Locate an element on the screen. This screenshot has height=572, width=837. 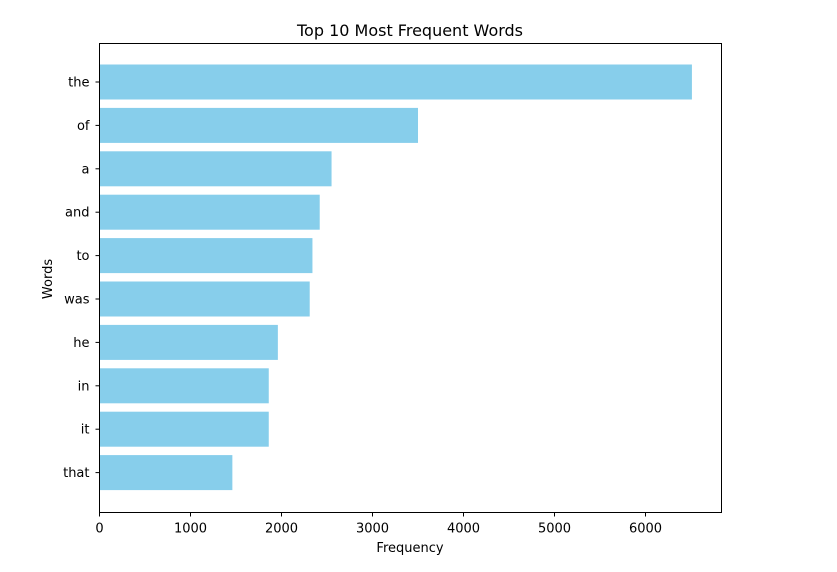
x-tick-label: 6000 is located at coordinates (645, 529).